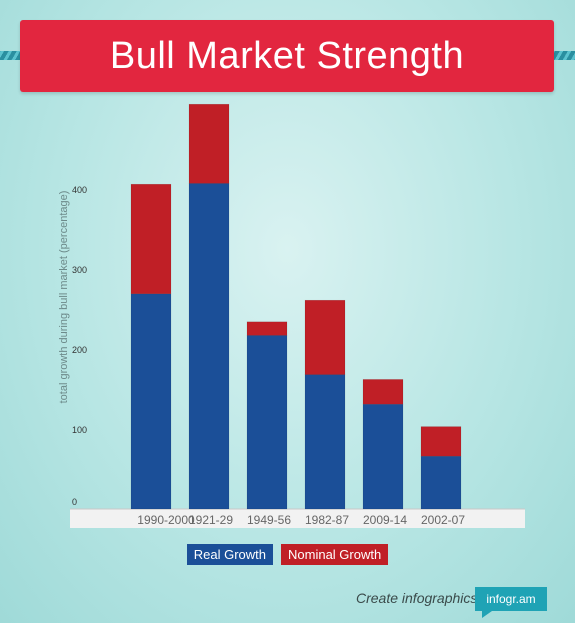  What do you see at coordinates (335, 554) in the screenshot?
I see `legend-nominal-growth: Nominal Growth` at bounding box center [335, 554].